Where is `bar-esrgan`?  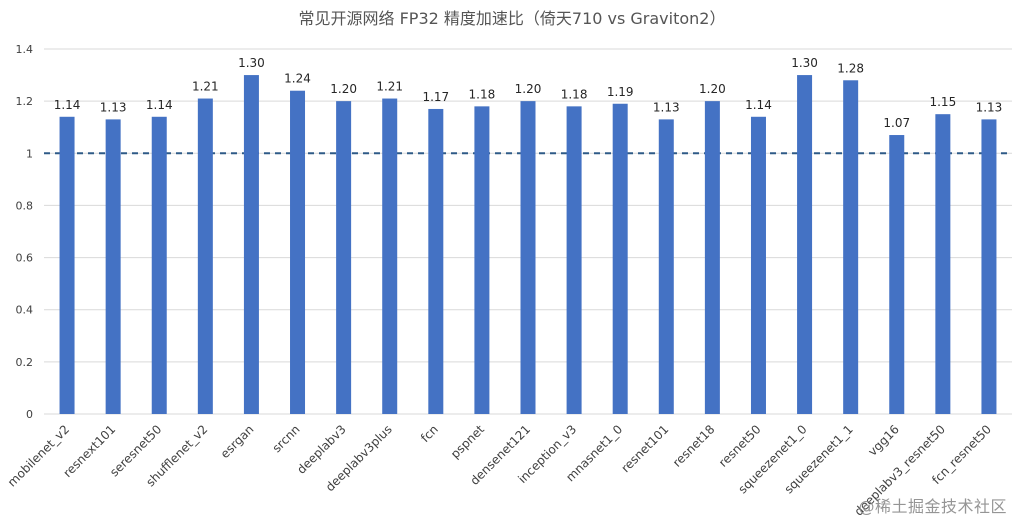 bar-esrgan is located at coordinates (251, 245).